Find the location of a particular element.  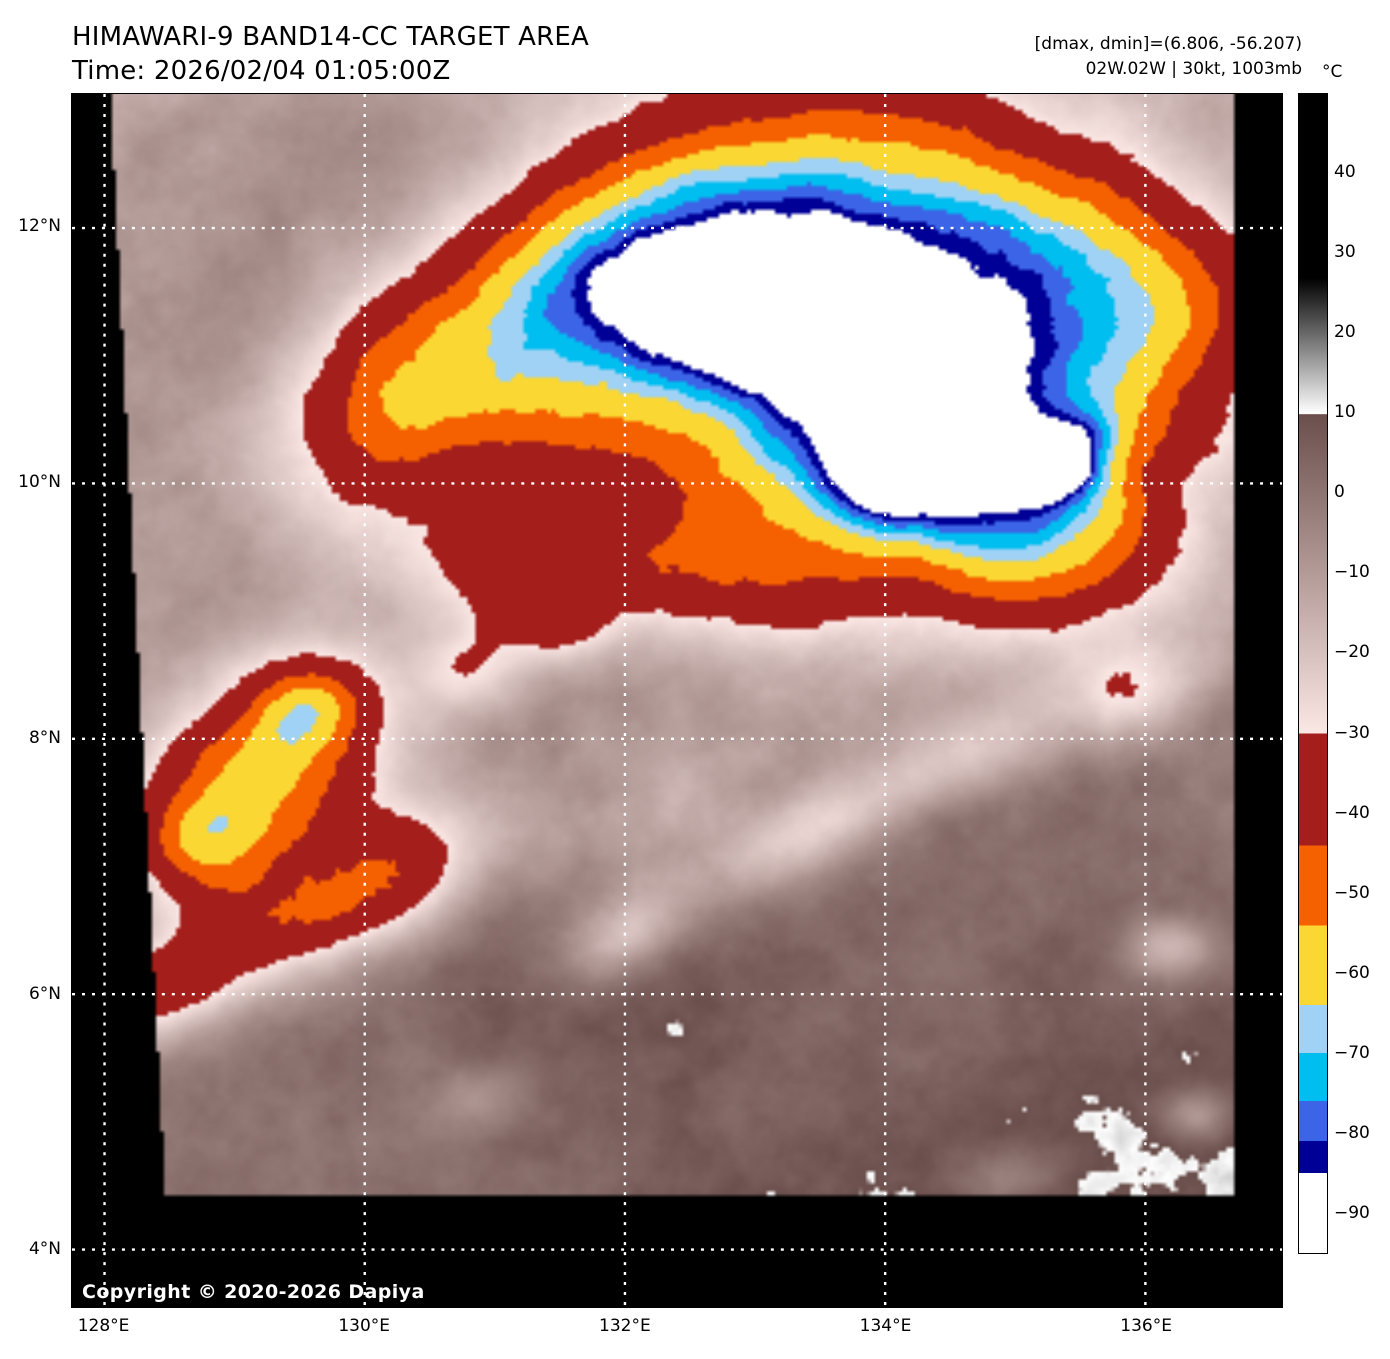

dmax-dmin-label: [dmax, dmin]=(6.806, -56.207) is located at coordinates (1168, 44).